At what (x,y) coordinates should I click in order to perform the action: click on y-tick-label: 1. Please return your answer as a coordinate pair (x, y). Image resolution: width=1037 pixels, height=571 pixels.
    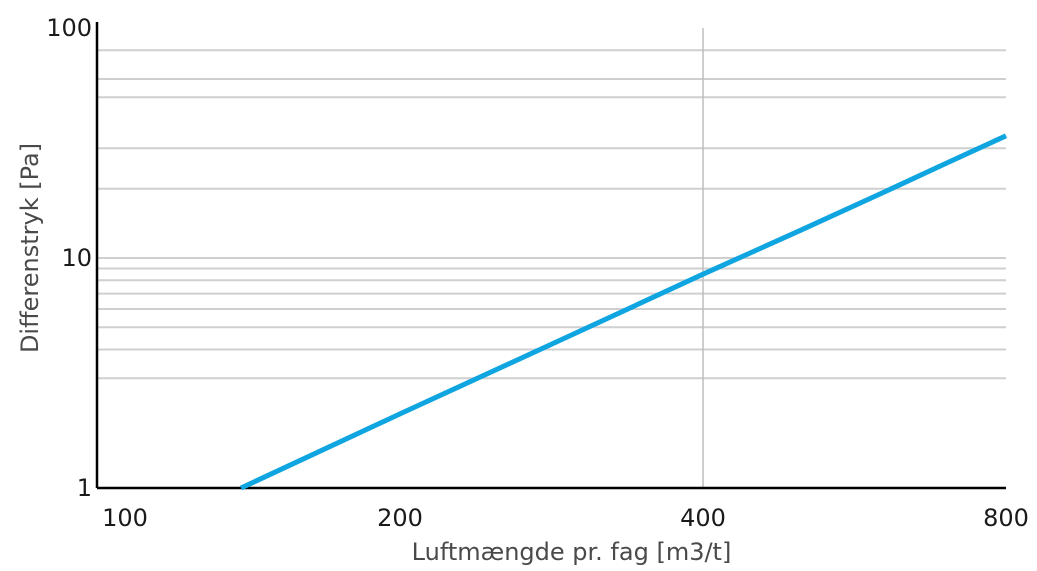
    Looking at the image, I should click on (84, 488).